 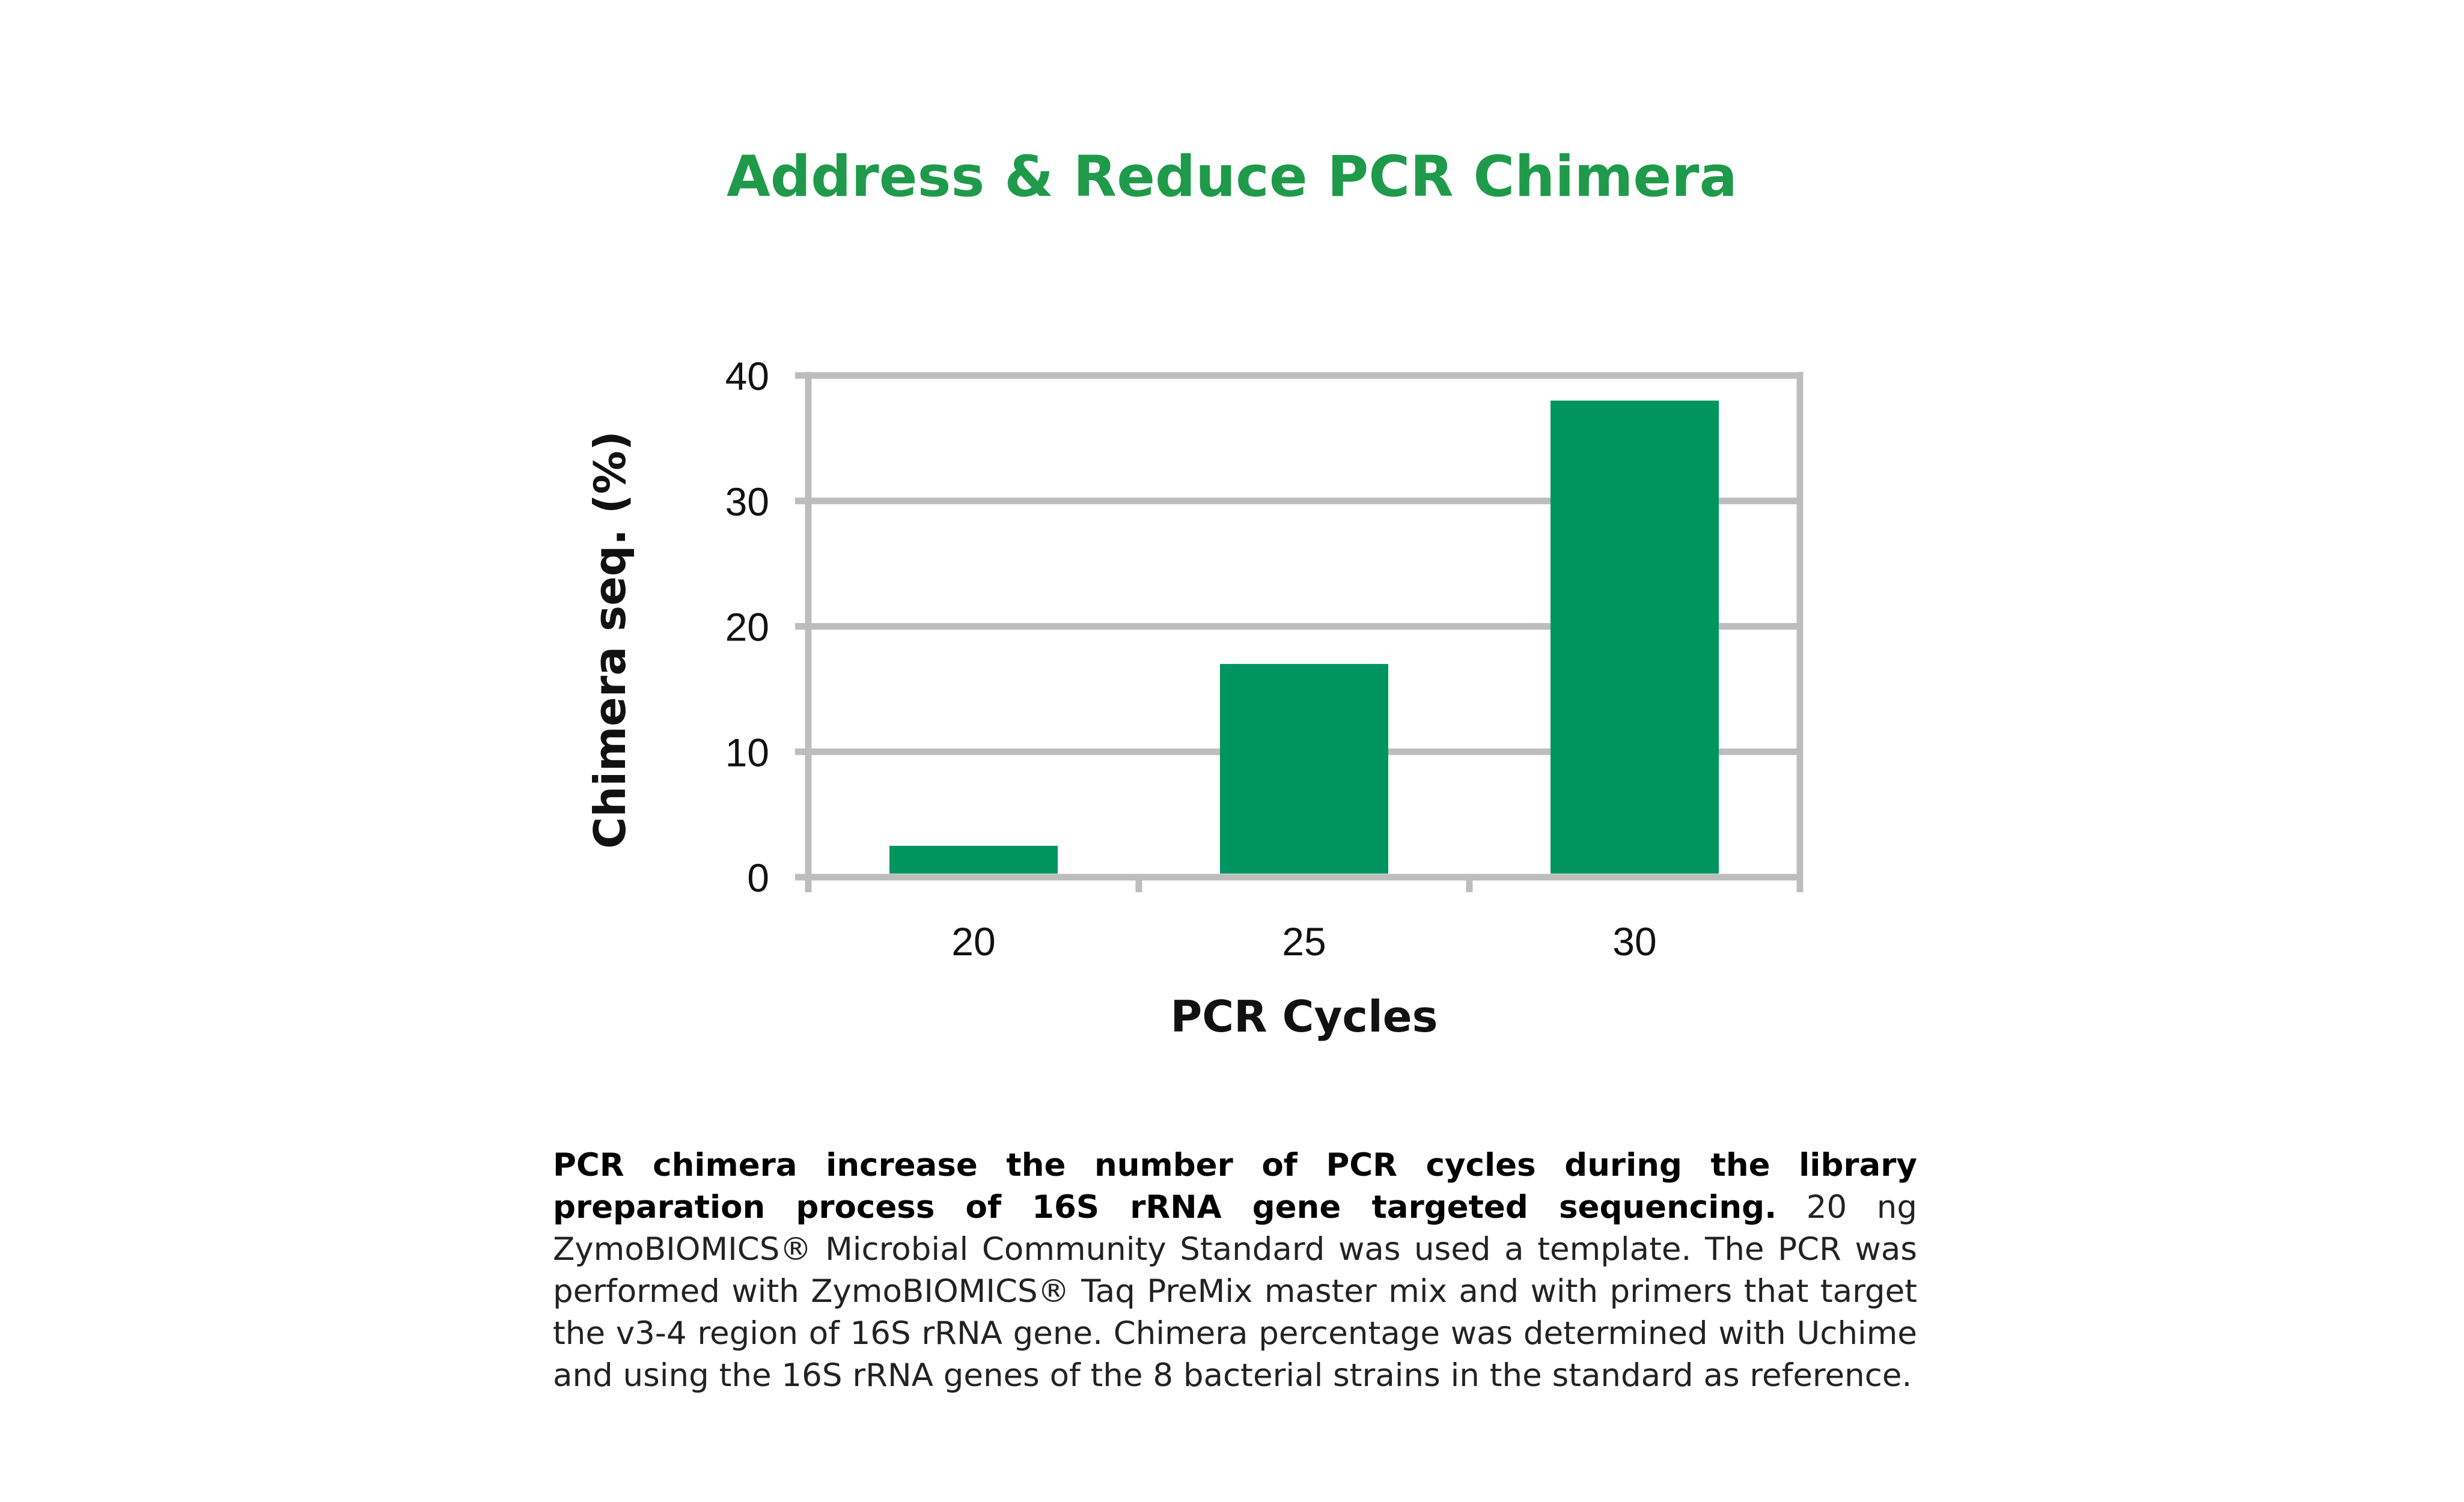 What do you see at coordinates (1232, 177) in the screenshot?
I see `chart-title: Address & Reduce PCR Chimera` at bounding box center [1232, 177].